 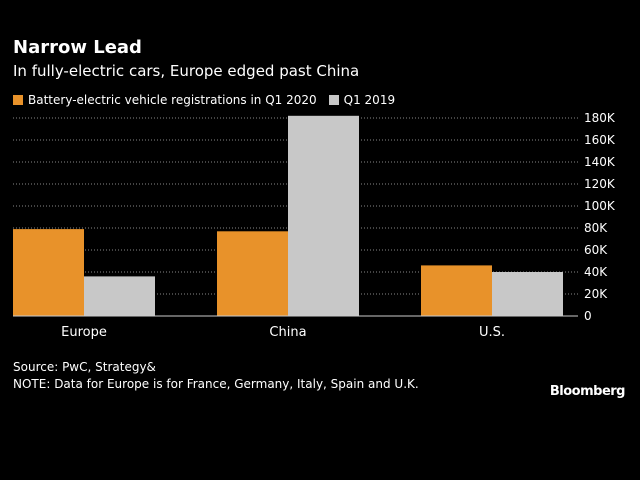 What do you see at coordinates (596, 250) in the screenshot?
I see `y-tick-label: 60K` at bounding box center [596, 250].